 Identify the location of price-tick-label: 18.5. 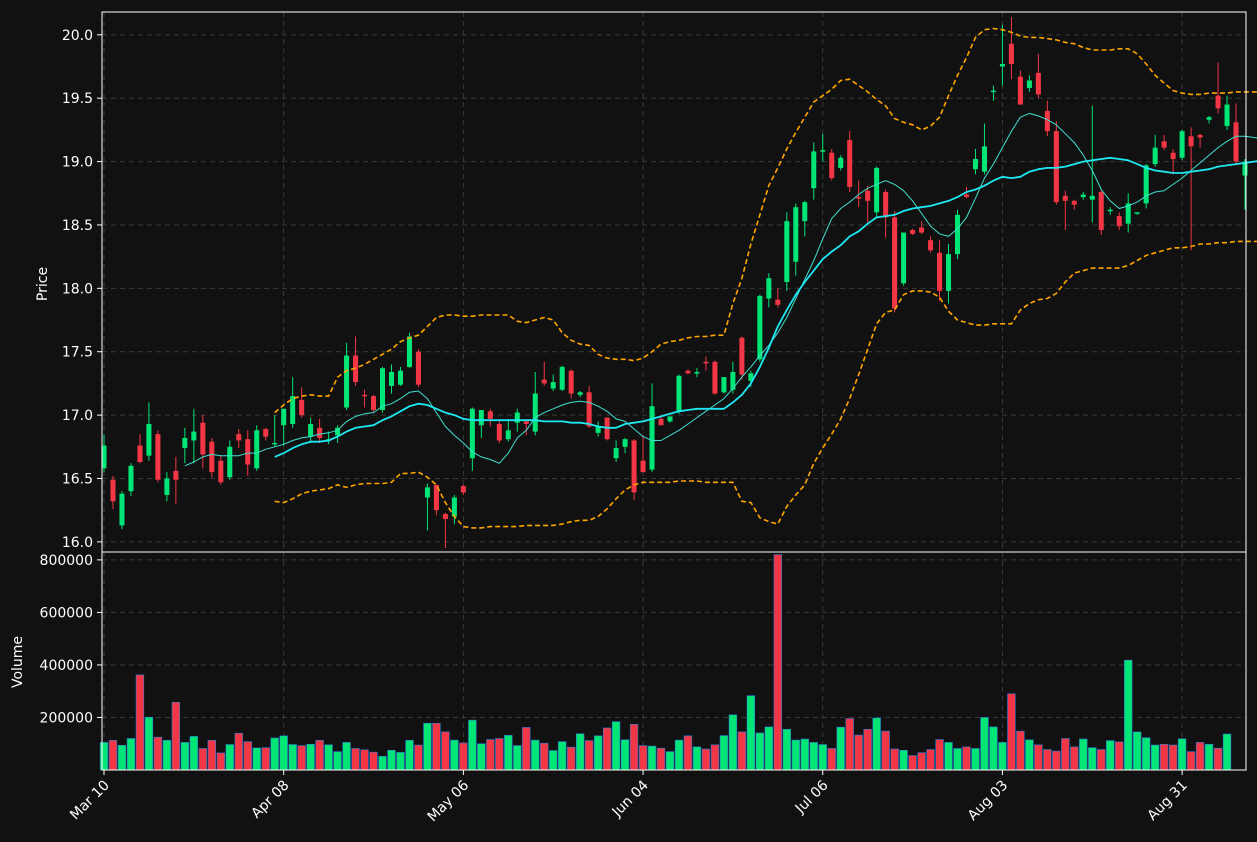
(77, 226).